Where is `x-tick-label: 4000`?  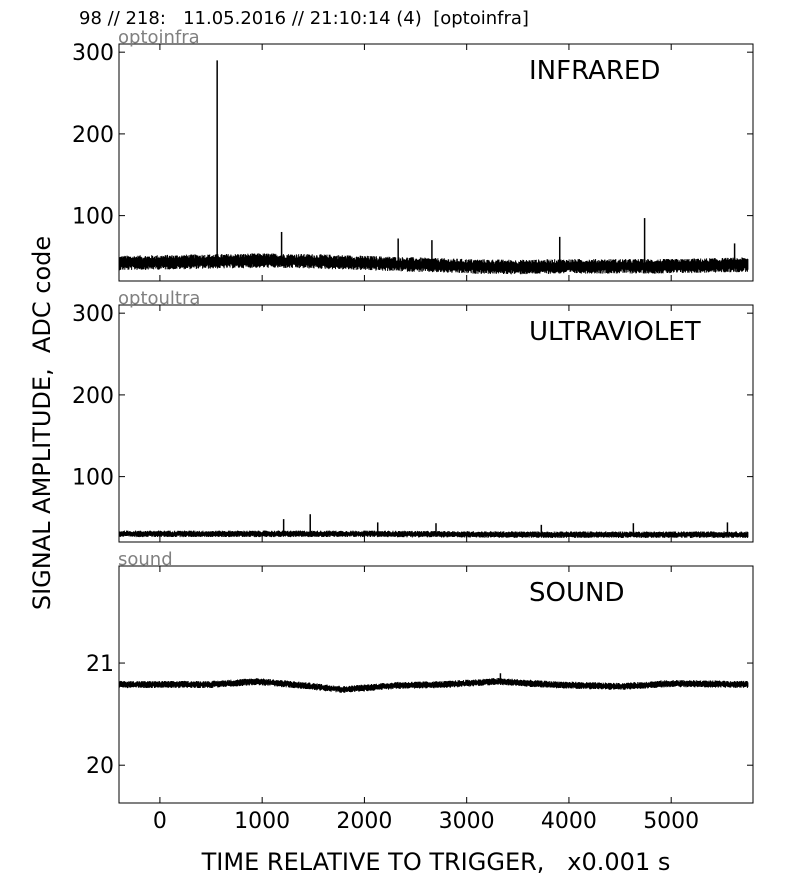 x-tick-label: 4000 is located at coordinates (569, 821).